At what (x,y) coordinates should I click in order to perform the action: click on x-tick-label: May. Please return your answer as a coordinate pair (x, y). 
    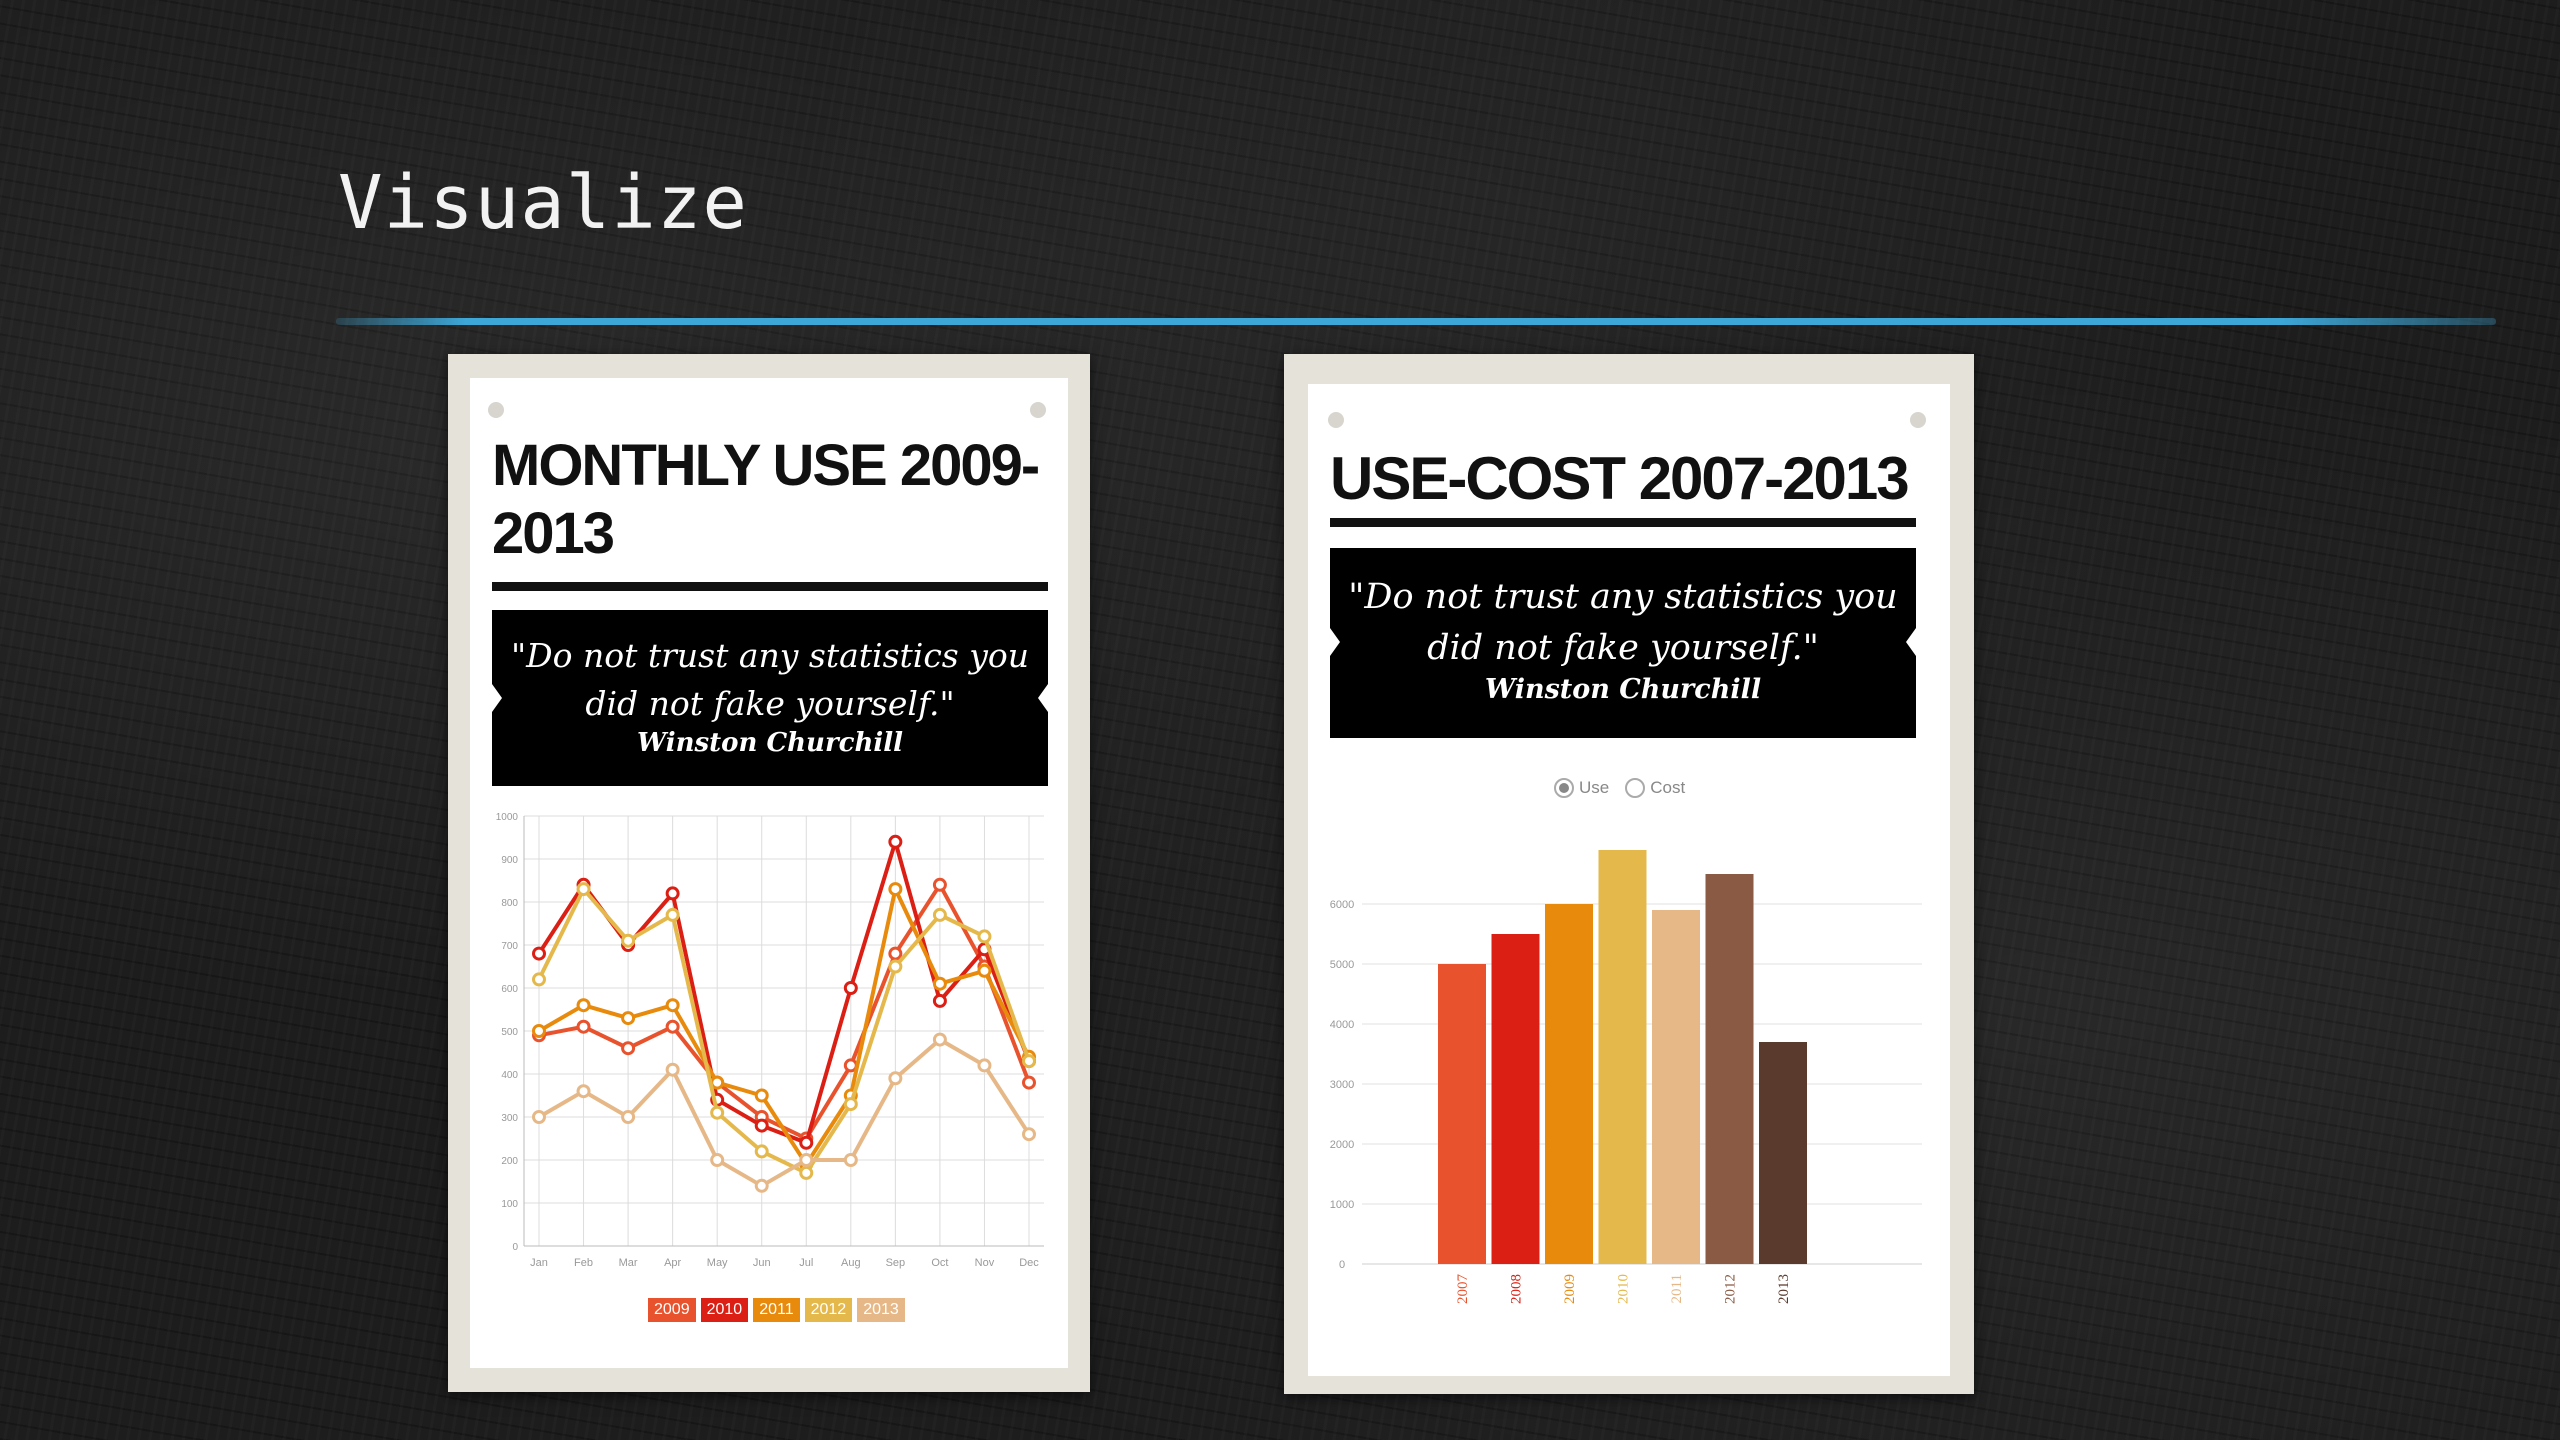
    Looking at the image, I should click on (717, 1263).